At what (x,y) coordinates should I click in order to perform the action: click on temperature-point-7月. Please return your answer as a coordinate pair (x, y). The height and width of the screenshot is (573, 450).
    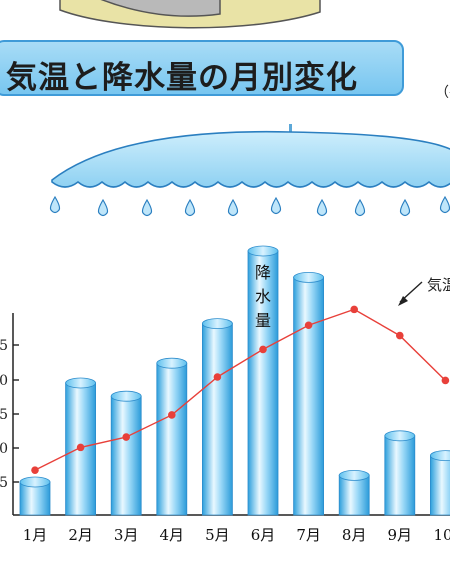
    Looking at the image, I should click on (308, 325).